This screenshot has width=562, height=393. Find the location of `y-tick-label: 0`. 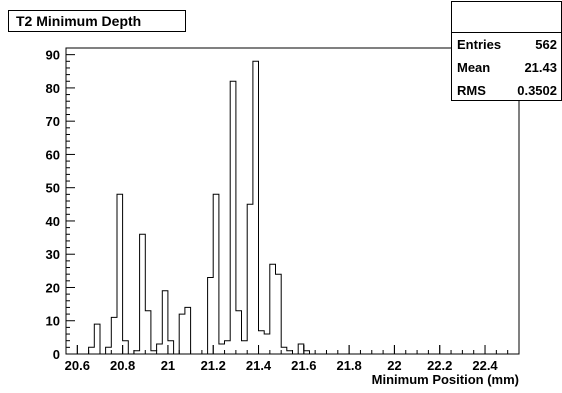

y-tick-label: 0 is located at coordinates (56, 354).